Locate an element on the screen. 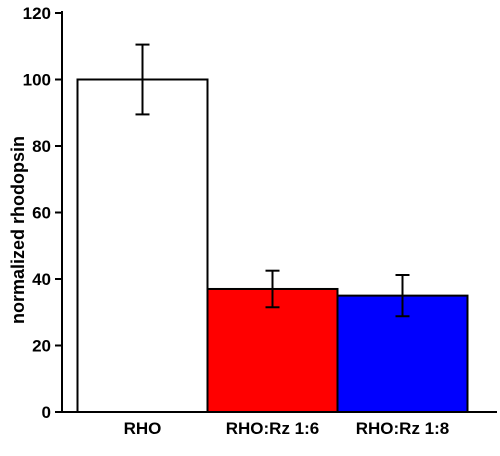 The image size is (500, 456). y-ticks-group: 0 20 40 60 80 100 120 is located at coordinates (42, 213).